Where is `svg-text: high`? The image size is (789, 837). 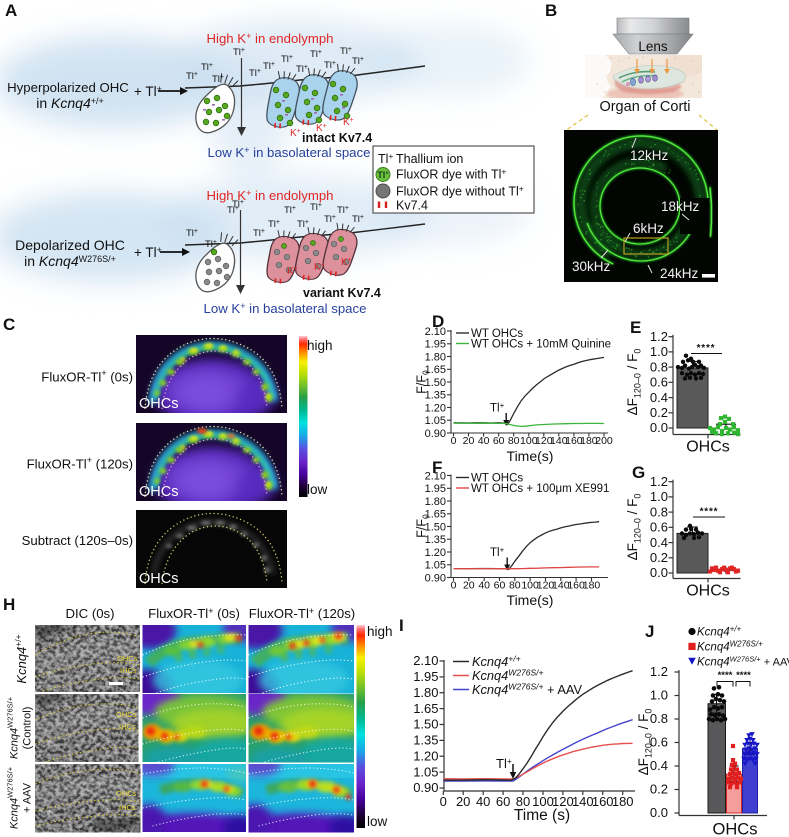
svg-text: high is located at coordinates (380, 631).